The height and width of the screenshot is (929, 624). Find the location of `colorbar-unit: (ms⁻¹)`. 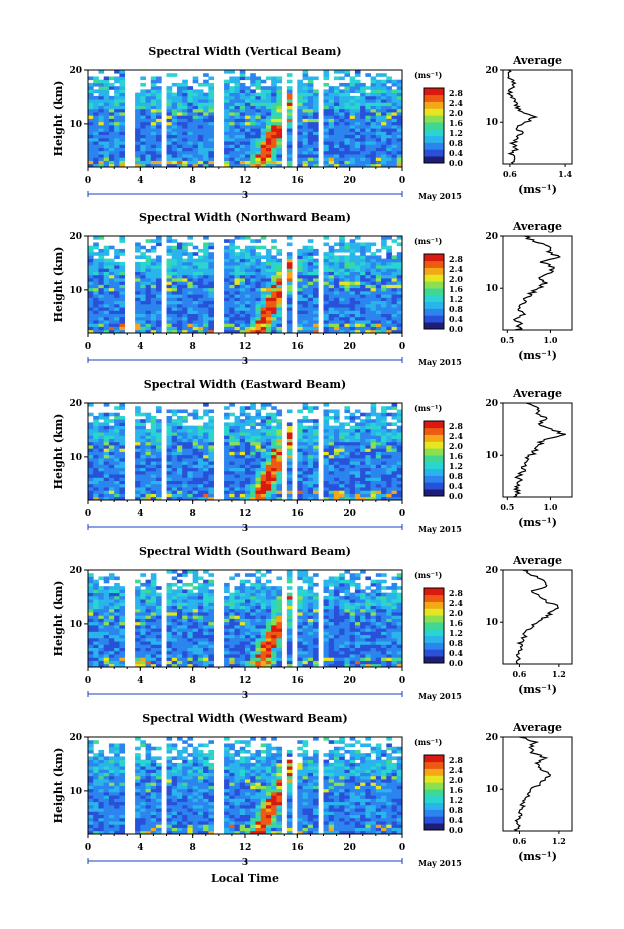

colorbar-unit: (ms⁻¹) is located at coordinates (428, 75).